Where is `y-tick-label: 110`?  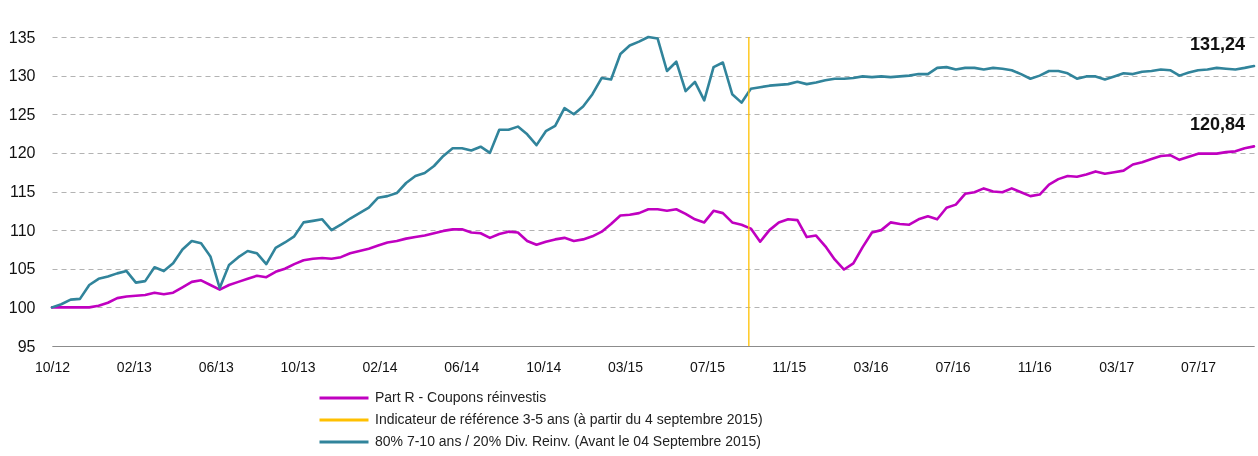 y-tick-label: 110 is located at coordinates (22, 230).